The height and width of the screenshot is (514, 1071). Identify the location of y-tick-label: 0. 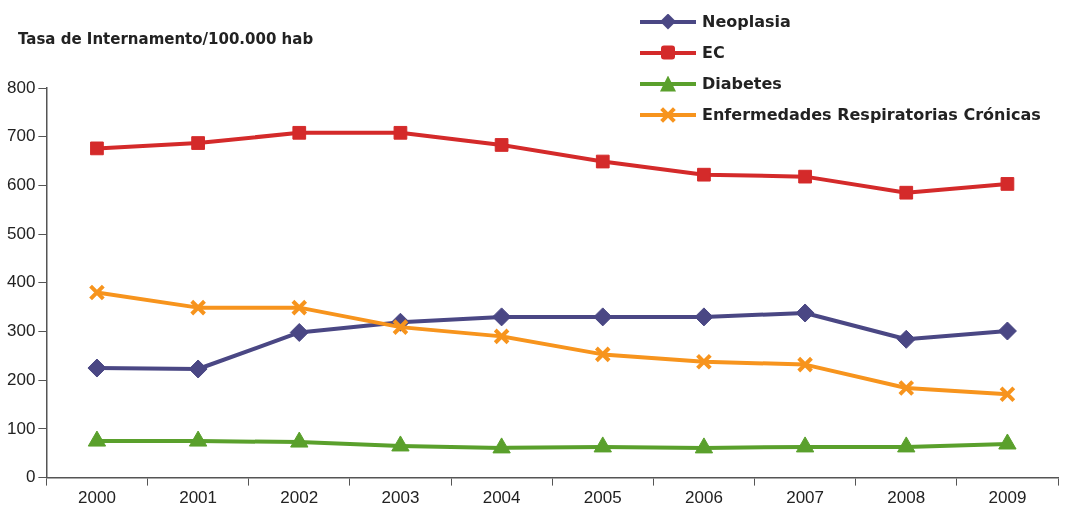
(30, 477).